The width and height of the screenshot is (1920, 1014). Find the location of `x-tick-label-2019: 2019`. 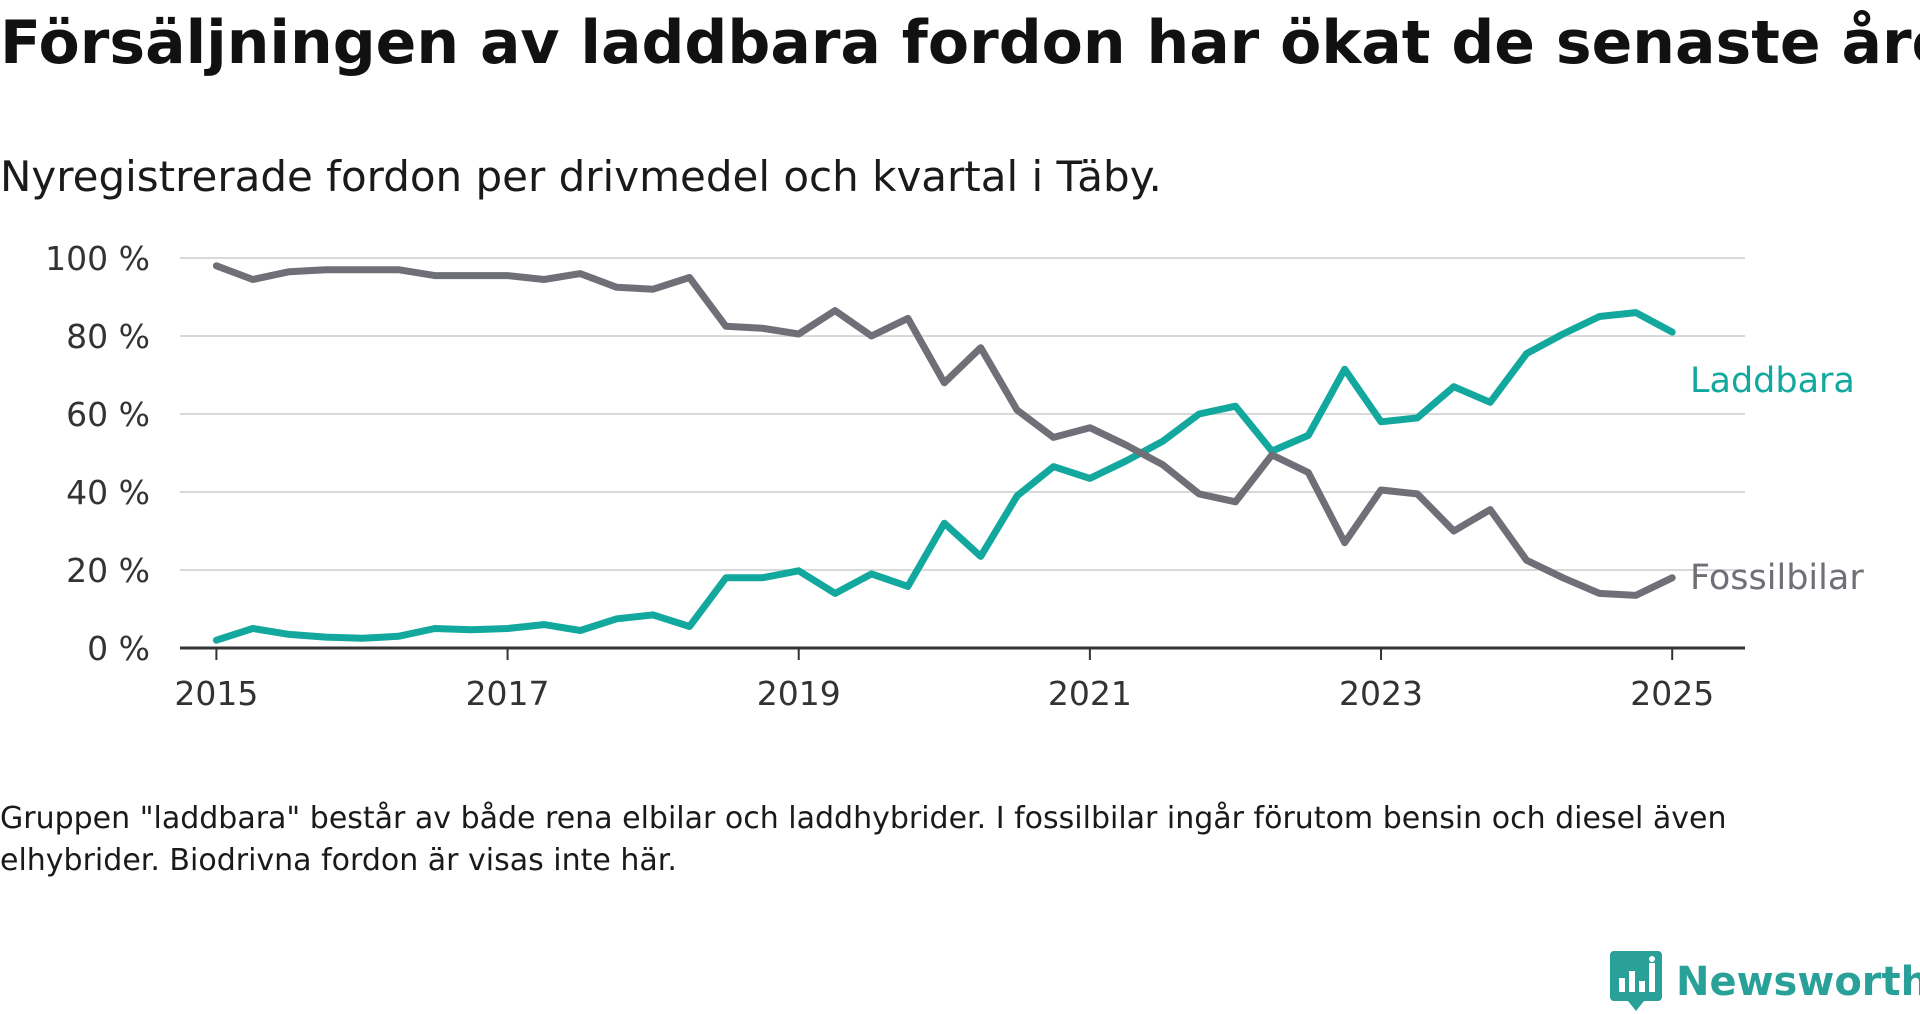

x-tick-label-2019: 2019 is located at coordinates (799, 693).